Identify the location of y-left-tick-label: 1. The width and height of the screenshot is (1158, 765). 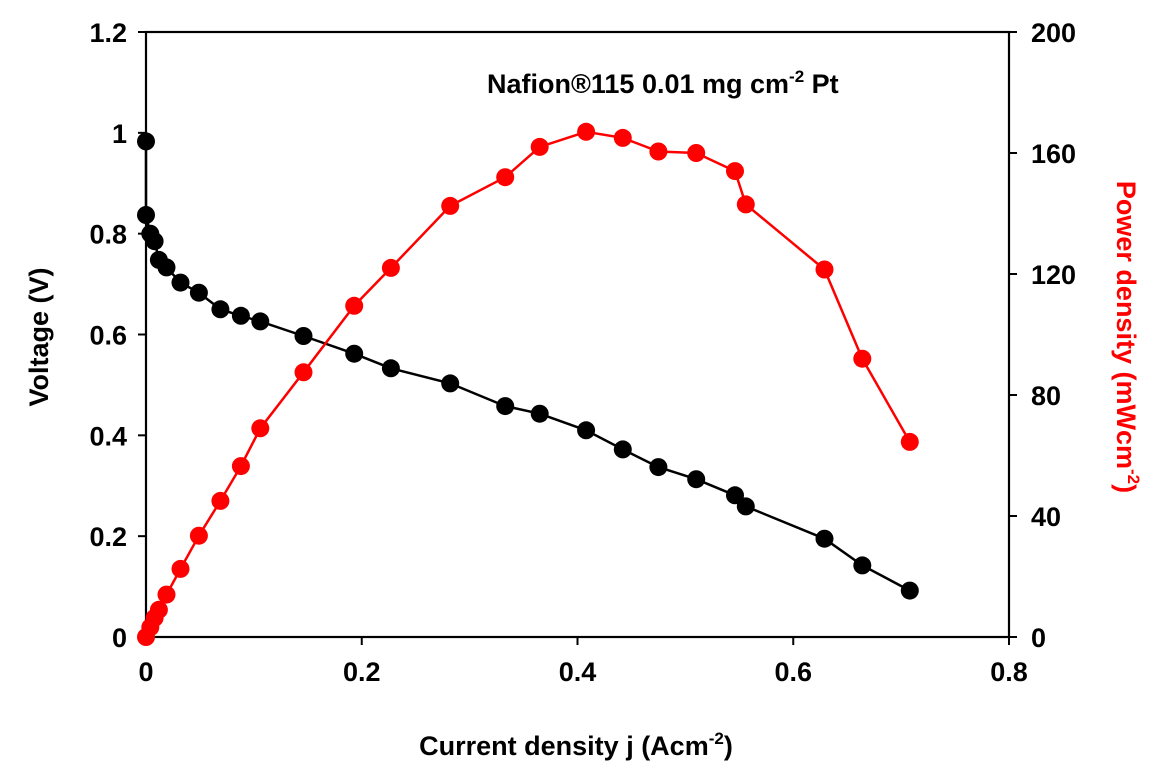
(119, 134).